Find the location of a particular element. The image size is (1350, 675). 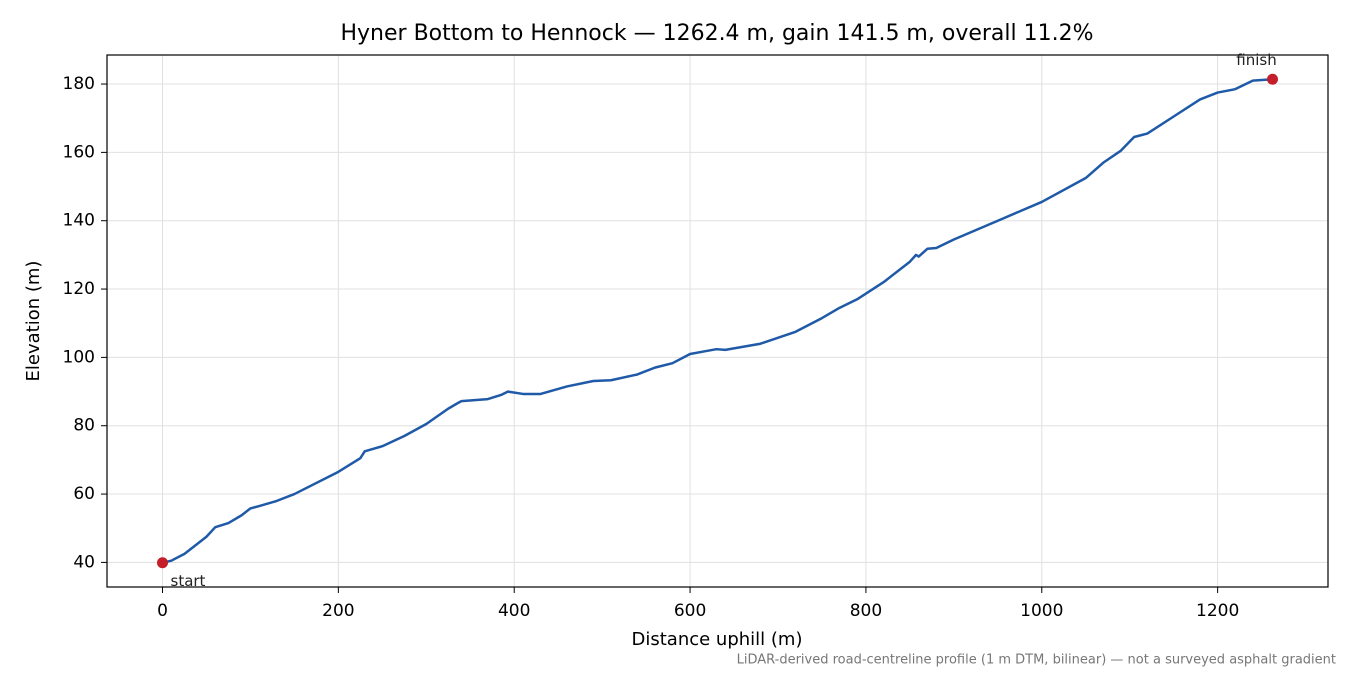

endpoint-label: finish is located at coordinates (1256, 60).